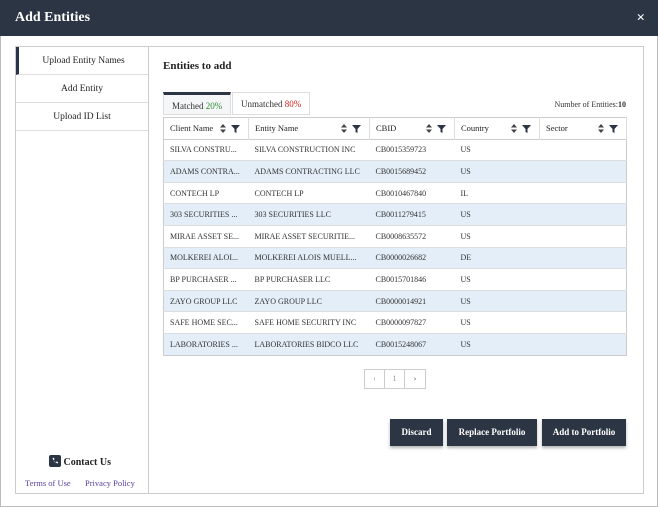  I want to click on column-title: Client Name, so click(191, 128).